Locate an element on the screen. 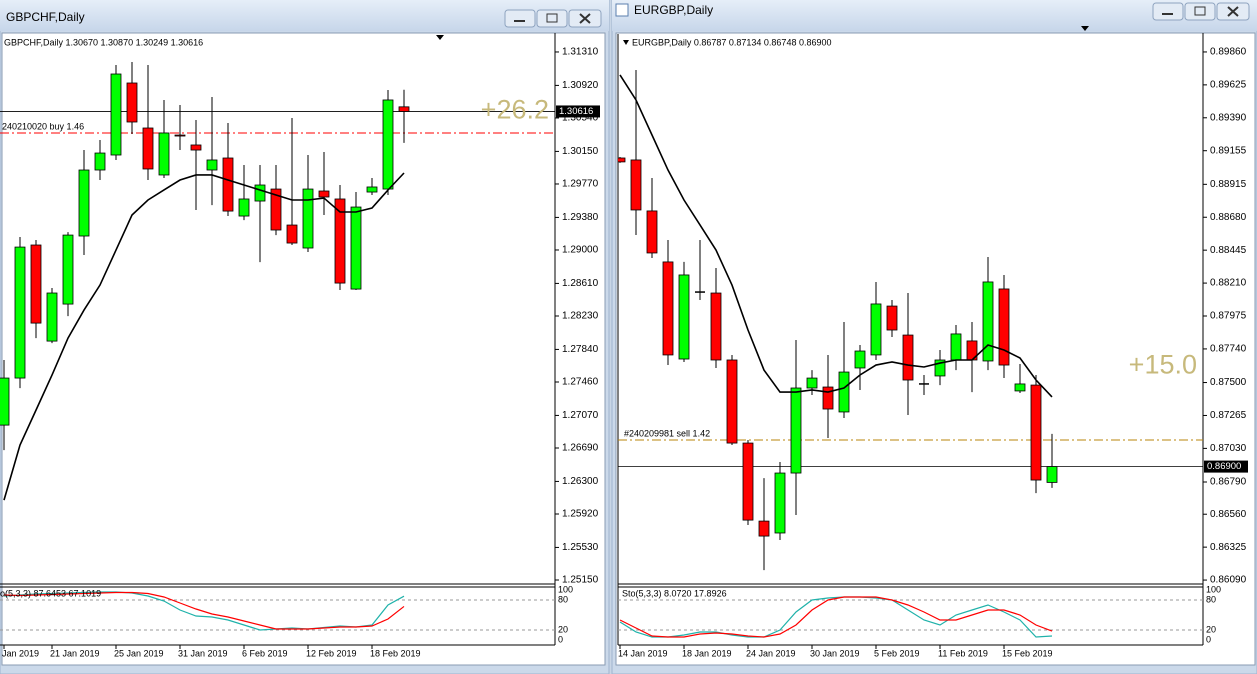 This screenshot has width=1257, height=674. y-tick-label: 1.27460 is located at coordinates (580, 382).